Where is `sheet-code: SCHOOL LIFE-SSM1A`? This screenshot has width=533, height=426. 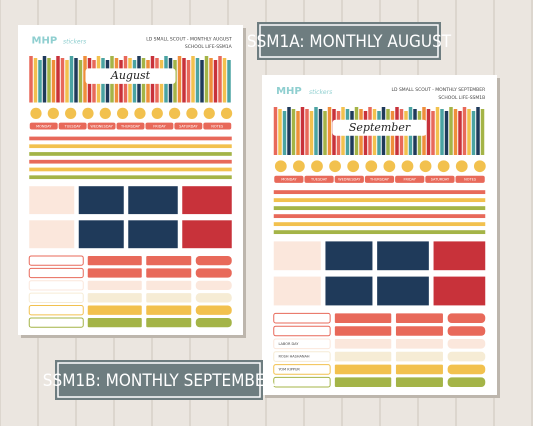
sheet-code: SCHOOL LIFE-SSM1A is located at coordinates (209, 47).